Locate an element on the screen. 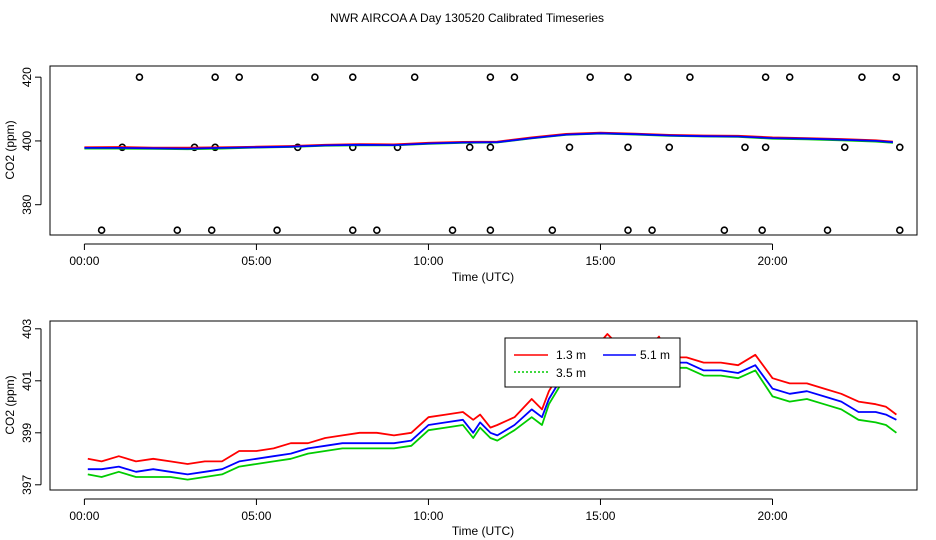  legend-box is located at coordinates (592, 362).